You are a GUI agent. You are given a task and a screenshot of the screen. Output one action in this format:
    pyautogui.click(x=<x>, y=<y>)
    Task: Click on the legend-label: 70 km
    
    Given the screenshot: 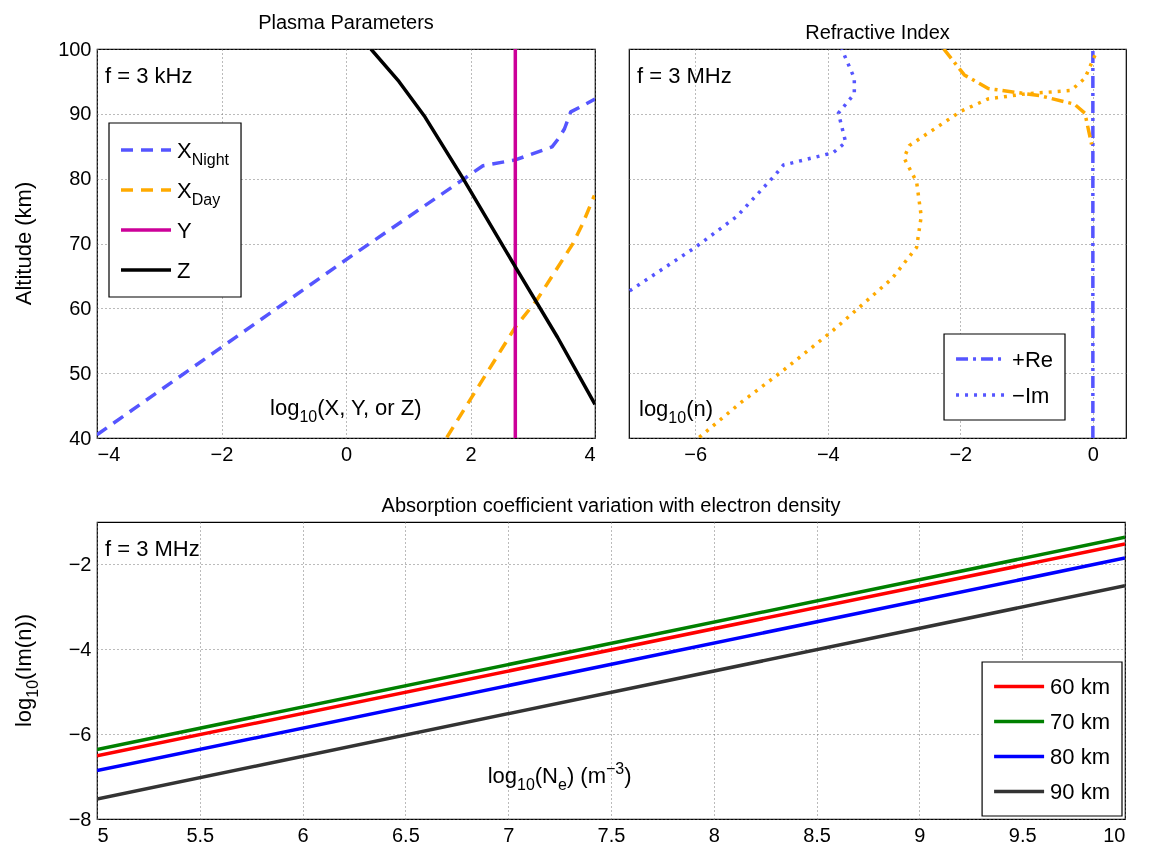 What is the action you would take?
    pyautogui.click(x=1080, y=722)
    